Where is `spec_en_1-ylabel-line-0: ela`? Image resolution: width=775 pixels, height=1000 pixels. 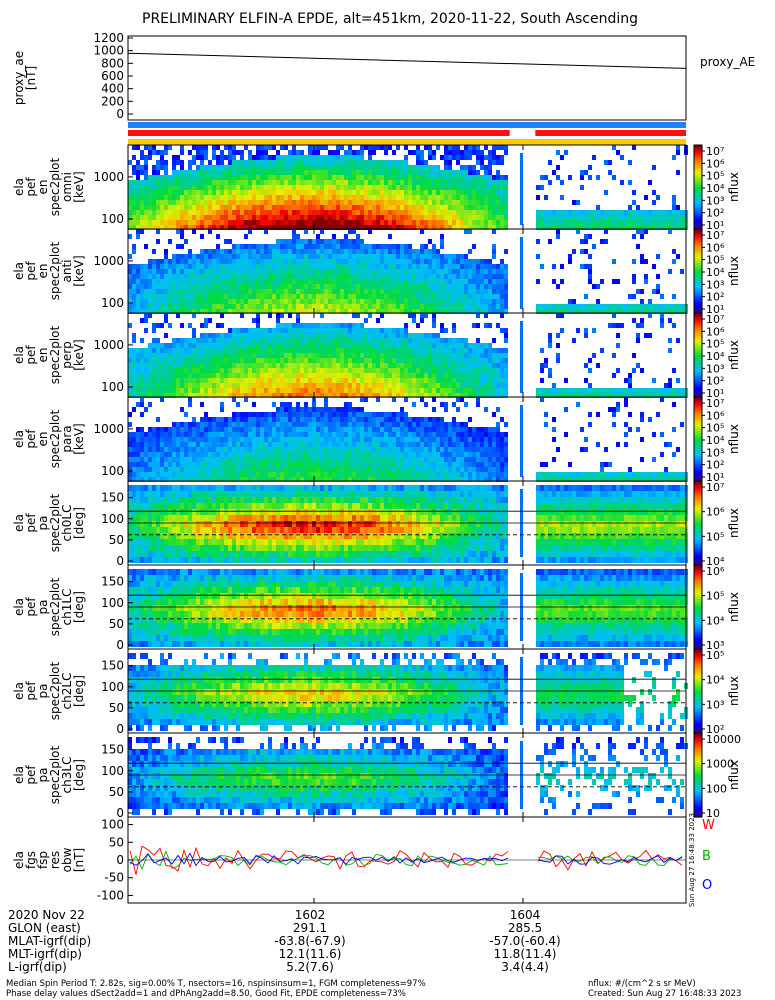
spec_en_1-ylabel-line-0: ela is located at coordinates (19, 187).